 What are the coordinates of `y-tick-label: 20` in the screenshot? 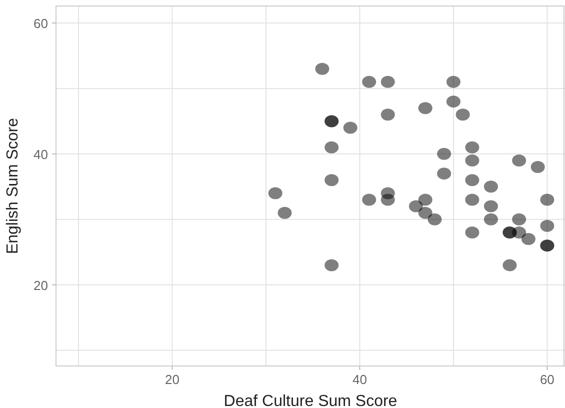 It's located at (41, 285).